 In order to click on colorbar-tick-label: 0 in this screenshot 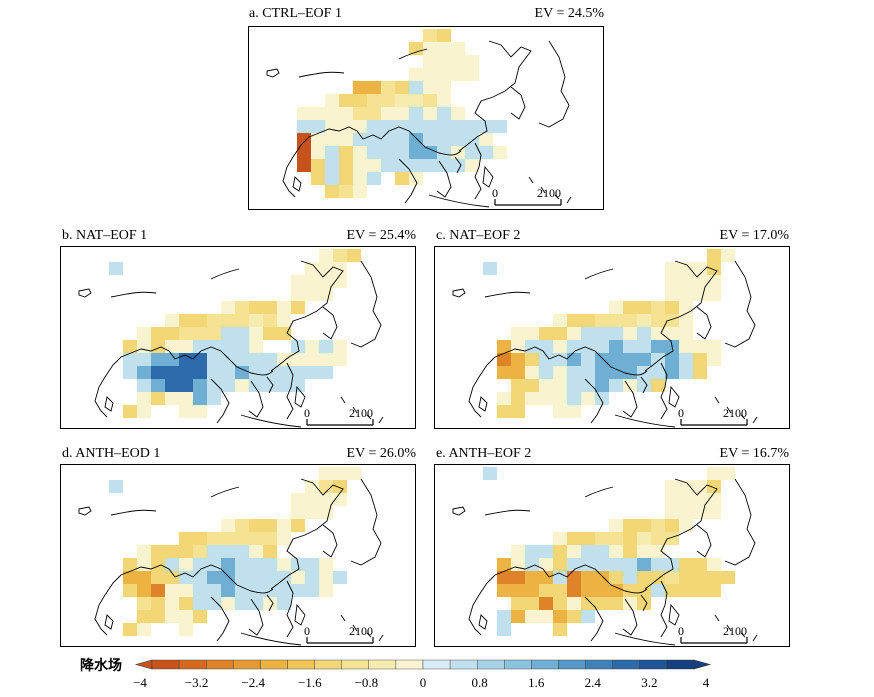, I will do `click(423, 682)`.